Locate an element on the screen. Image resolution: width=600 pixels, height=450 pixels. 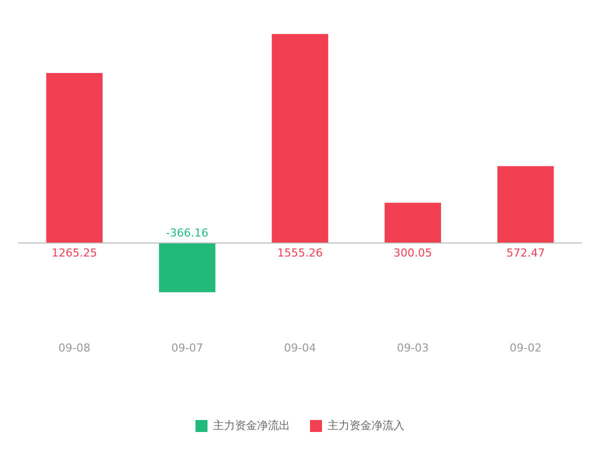
x-tick-label: 09-04 is located at coordinates (300, 347).